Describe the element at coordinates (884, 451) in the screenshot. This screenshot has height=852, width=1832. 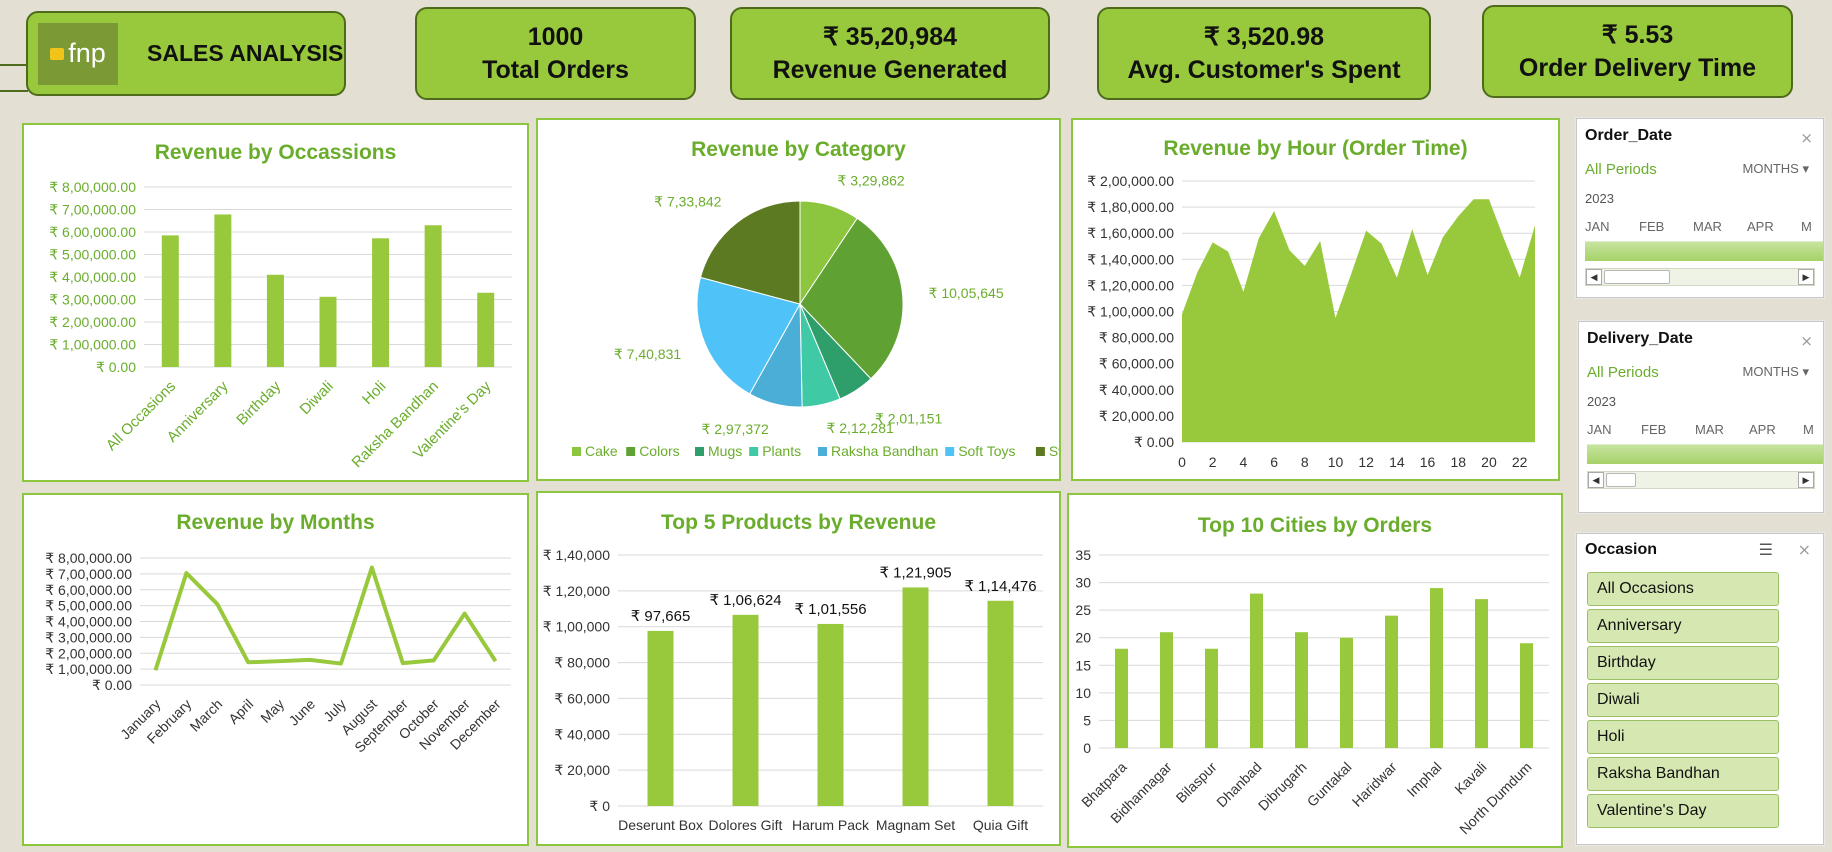
I see `legend-label: Raksha Bandhan` at that location.